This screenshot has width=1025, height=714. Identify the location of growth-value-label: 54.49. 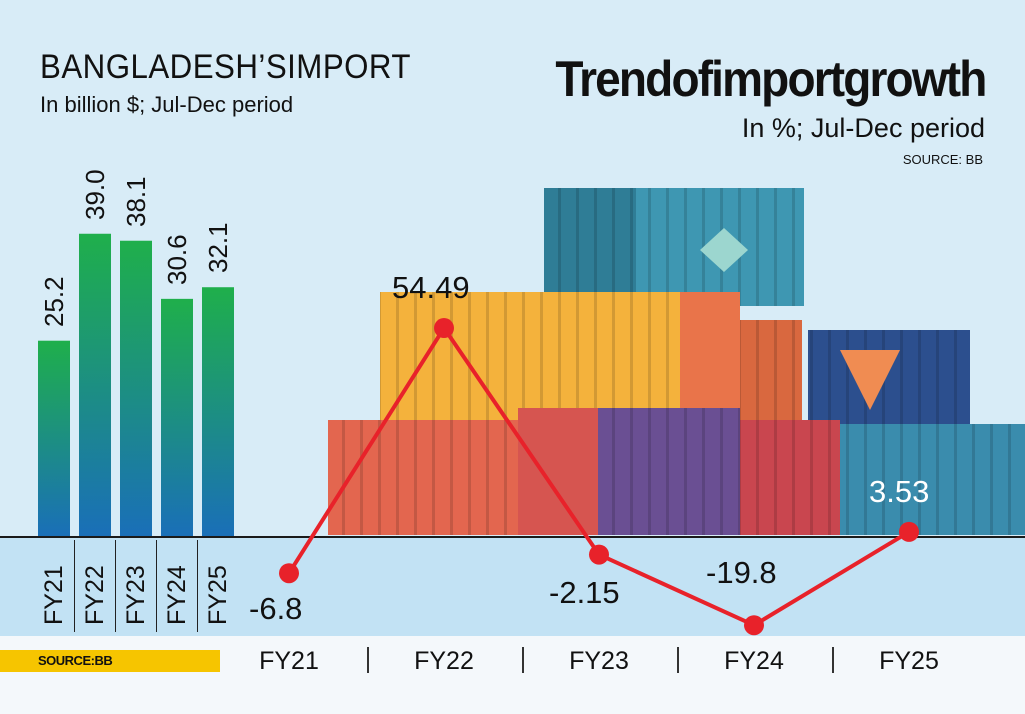
(431, 288).